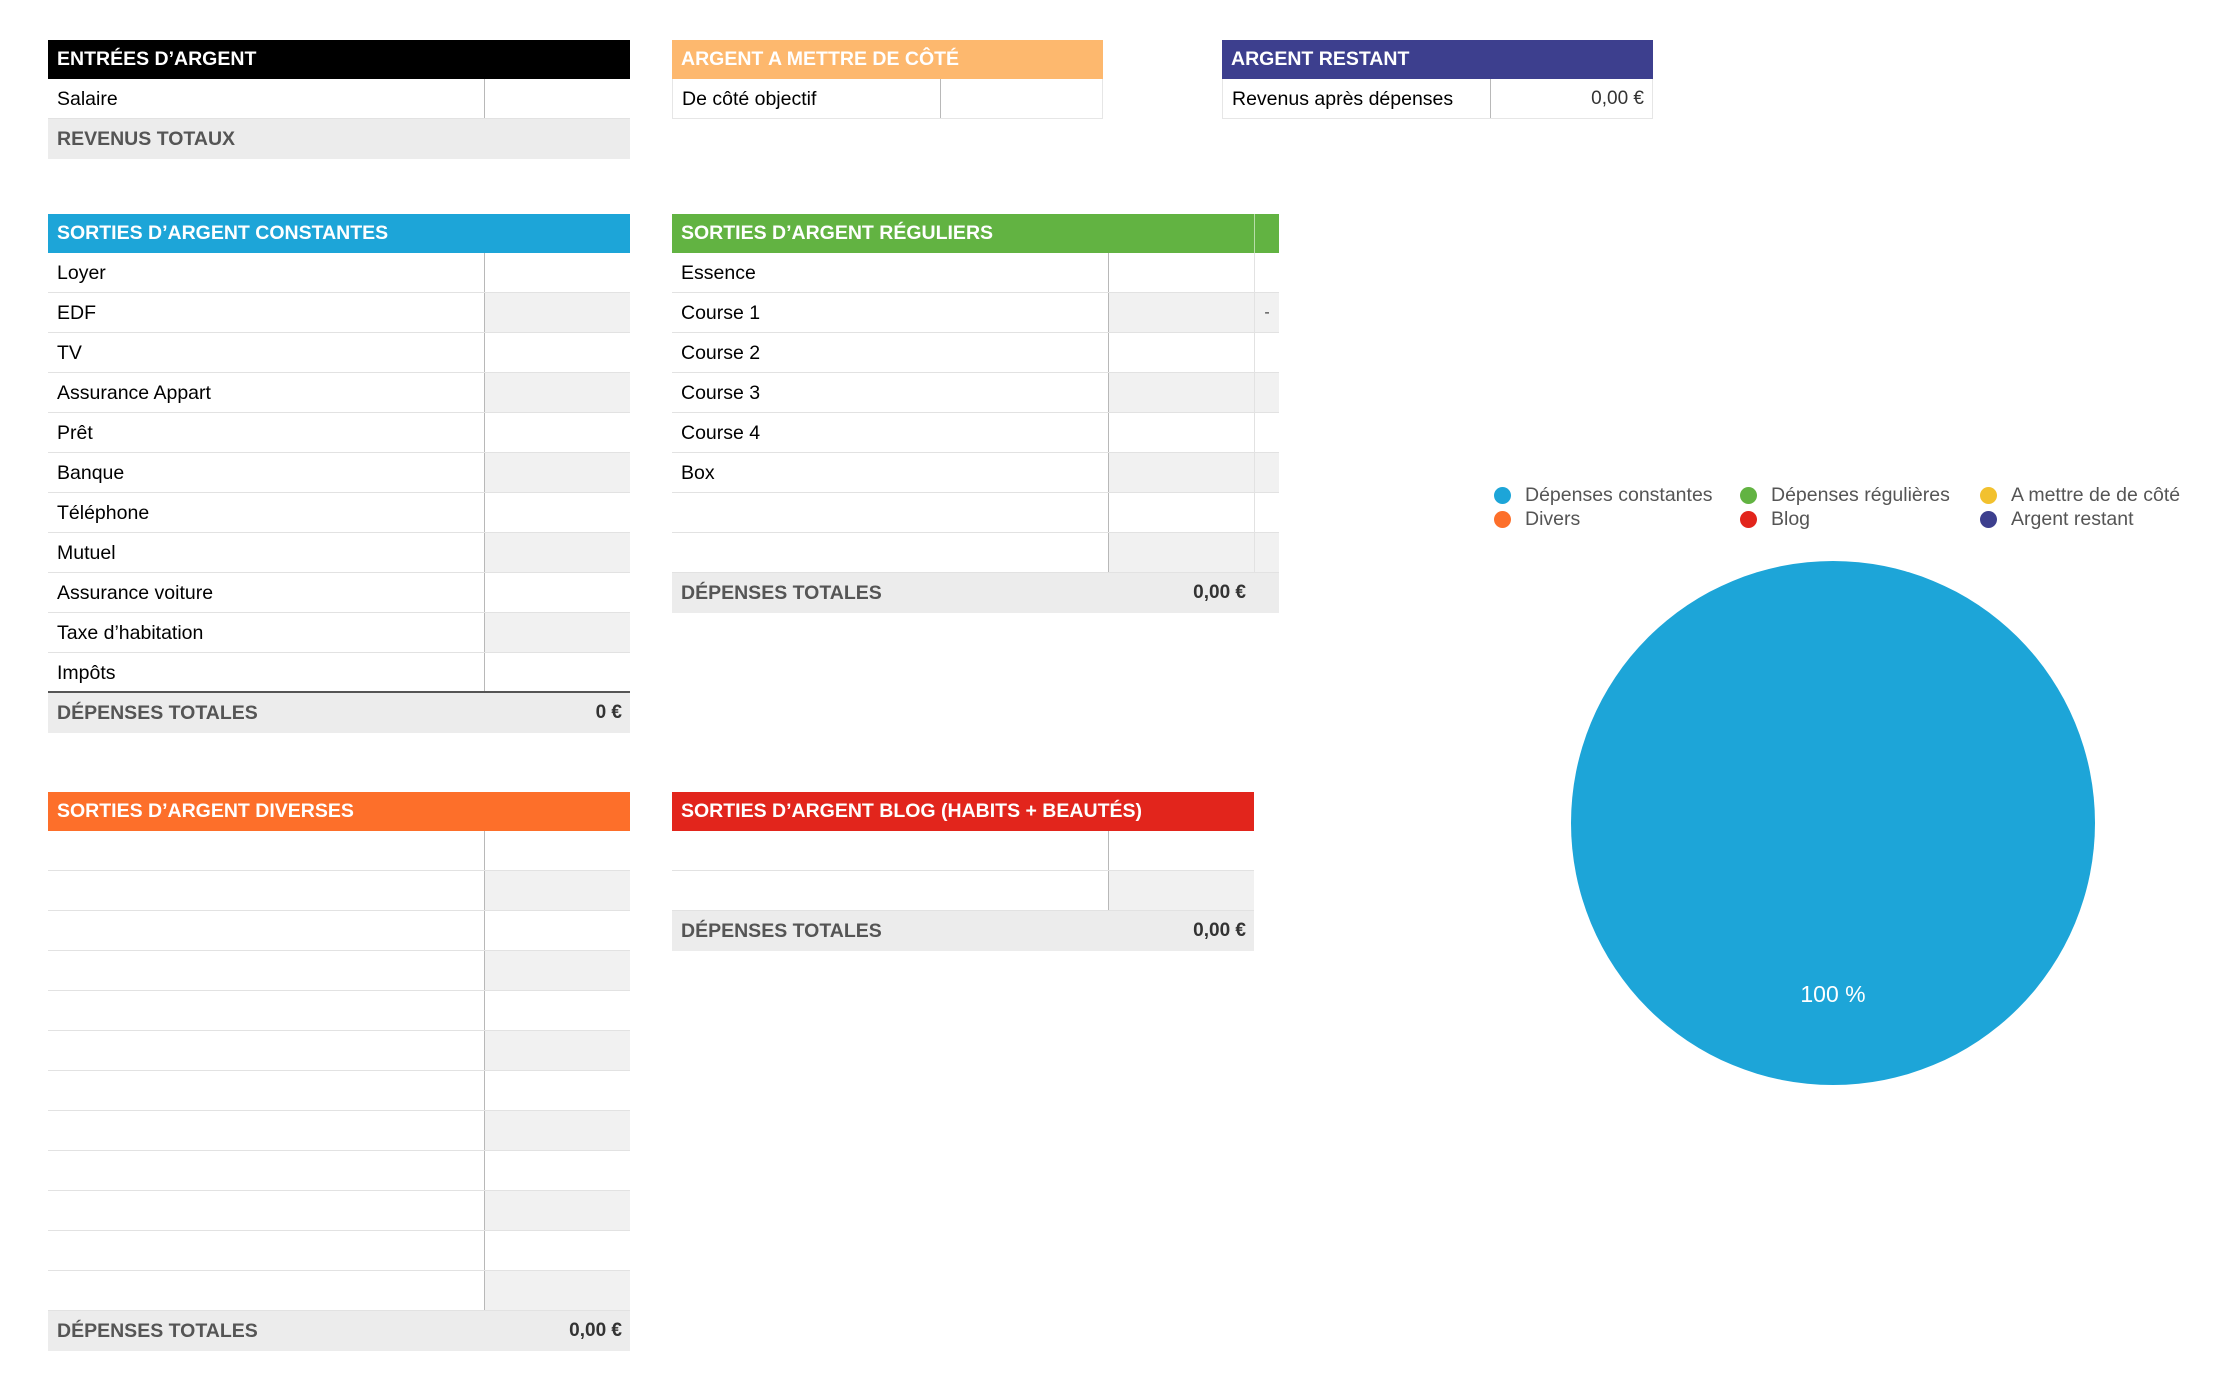 This screenshot has width=2214, height=1374. What do you see at coordinates (339, 513) in the screenshot?
I see `constant-row: Téléphone` at bounding box center [339, 513].